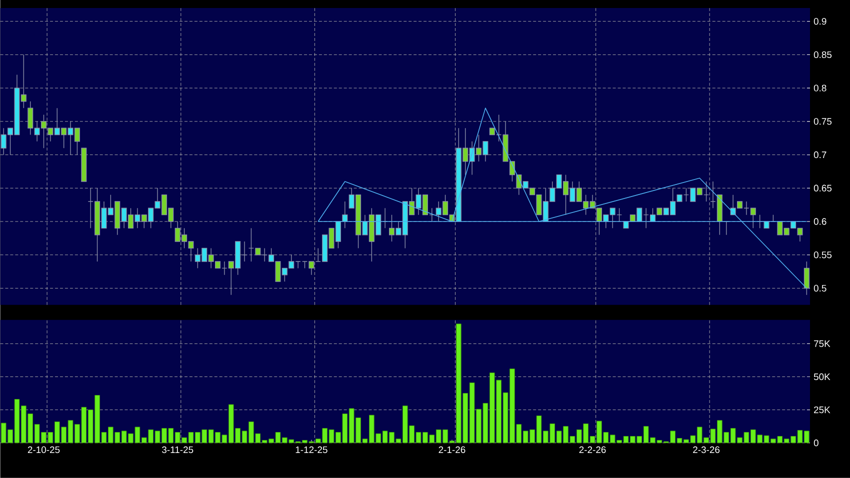 Image resolution: width=850 pixels, height=478 pixels. Describe the element at coordinates (820, 288) in the screenshot. I see `y-tick-label: 0.5` at that location.